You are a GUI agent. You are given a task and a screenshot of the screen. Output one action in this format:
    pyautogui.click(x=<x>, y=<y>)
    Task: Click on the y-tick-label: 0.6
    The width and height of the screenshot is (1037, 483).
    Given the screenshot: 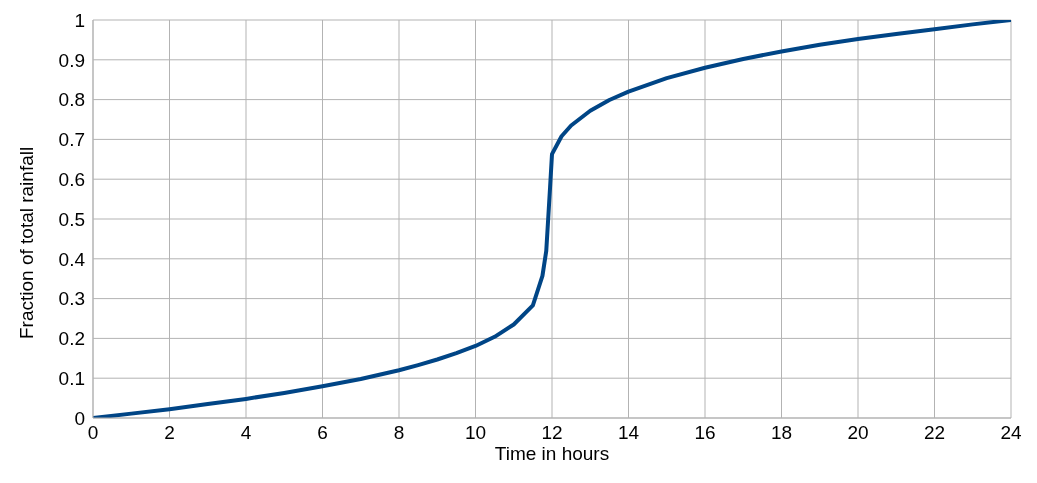 What is the action you would take?
    pyautogui.click(x=71, y=179)
    